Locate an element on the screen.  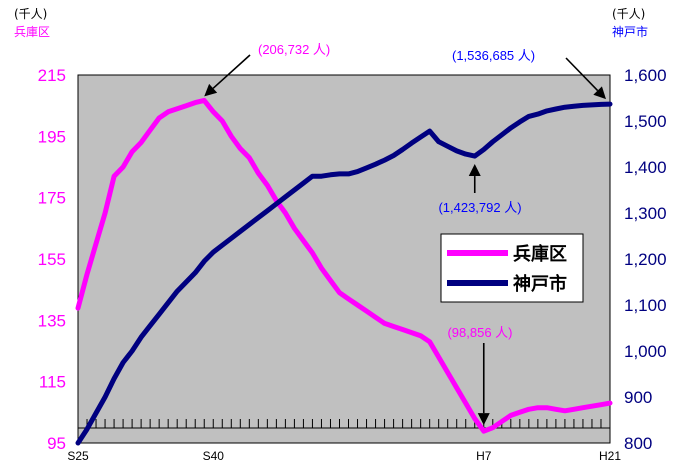
right-tick-label: 1,000 is located at coordinates (645, 351).